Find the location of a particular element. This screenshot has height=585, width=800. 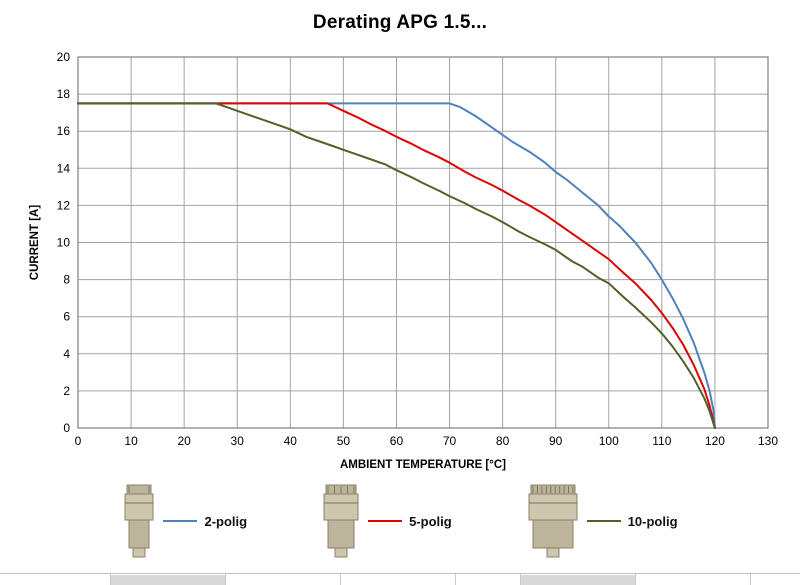

y-tick-label: 0 is located at coordinates (66, 428).